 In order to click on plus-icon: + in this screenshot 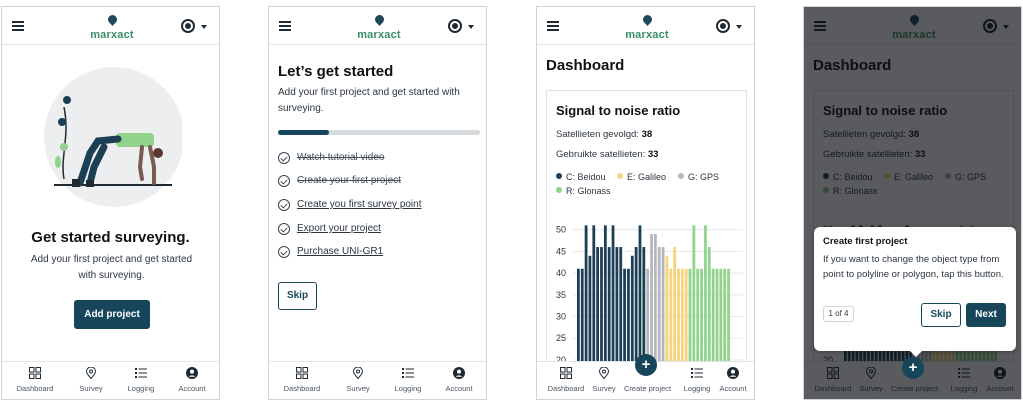, I will do `click(913, 367)`.